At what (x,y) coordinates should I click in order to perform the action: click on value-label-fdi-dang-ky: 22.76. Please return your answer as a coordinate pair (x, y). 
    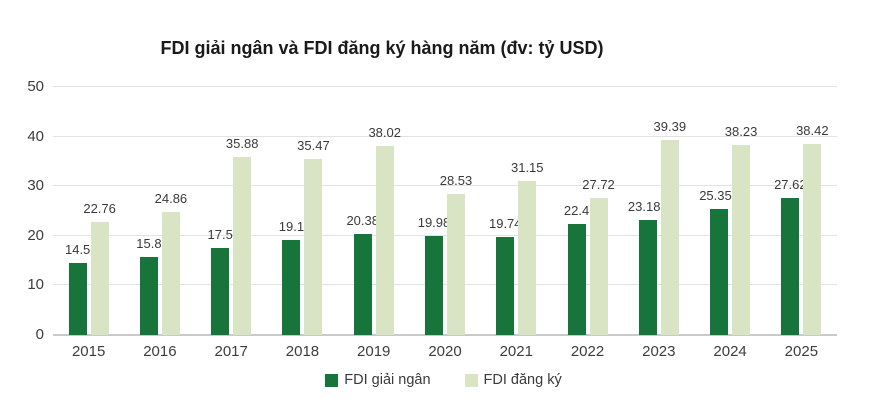
    Looking at the image, I should click on (99, 209).